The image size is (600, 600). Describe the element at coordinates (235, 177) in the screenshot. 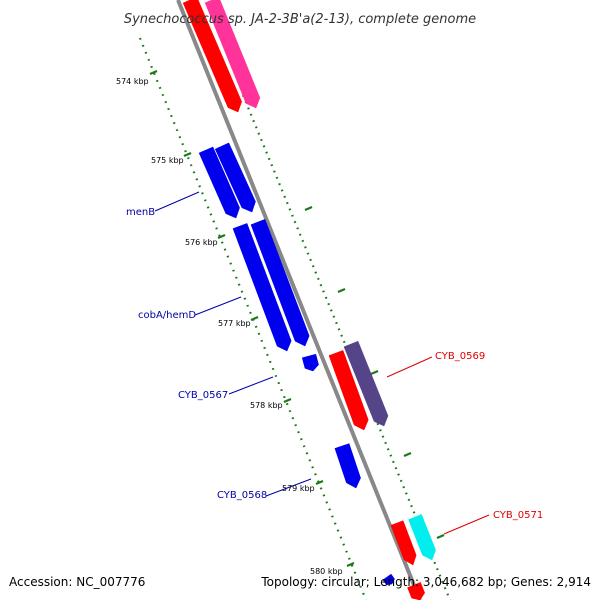

I see `gene-blue-b` at that location.